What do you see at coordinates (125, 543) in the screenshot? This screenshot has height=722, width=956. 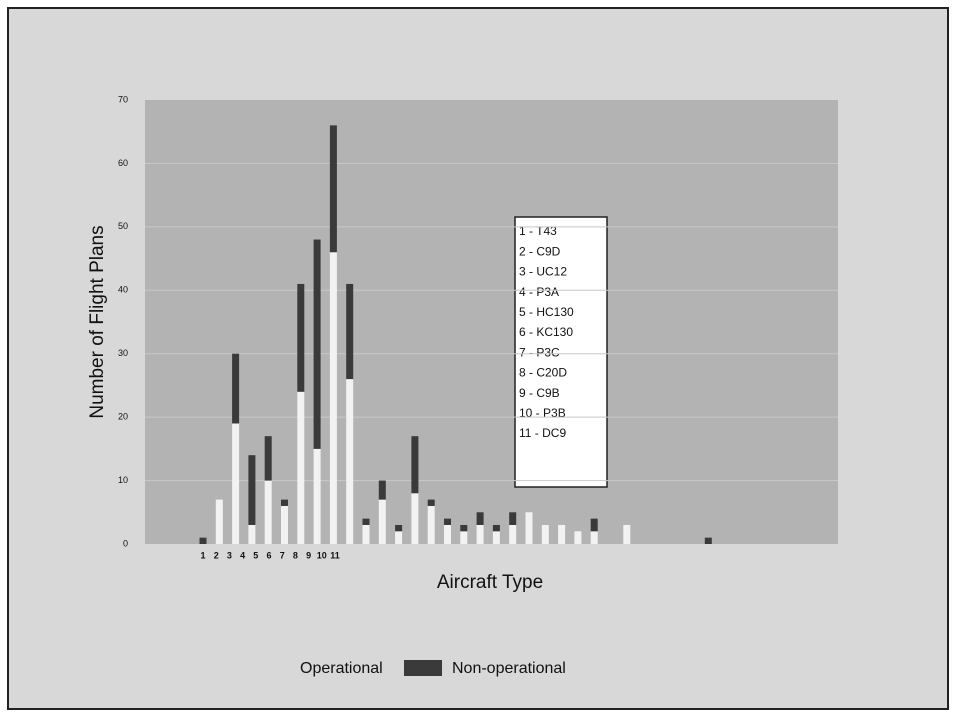 I see `y-tick-label: 0` at bounding box center [125, 543].